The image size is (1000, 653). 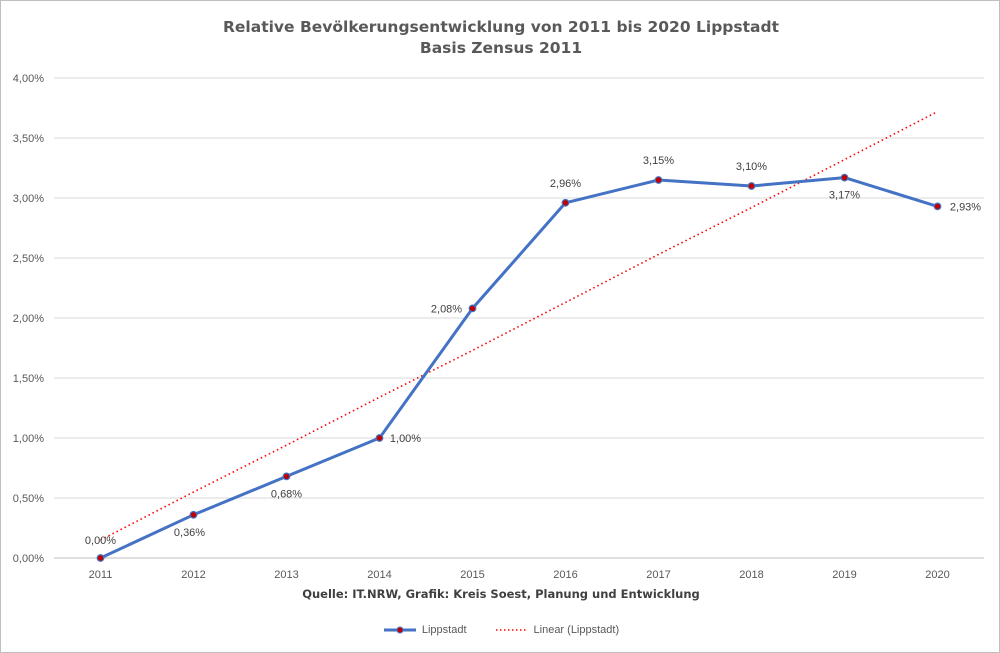 I want to click on data-label: 0,36%, so click(x=189, y=533).